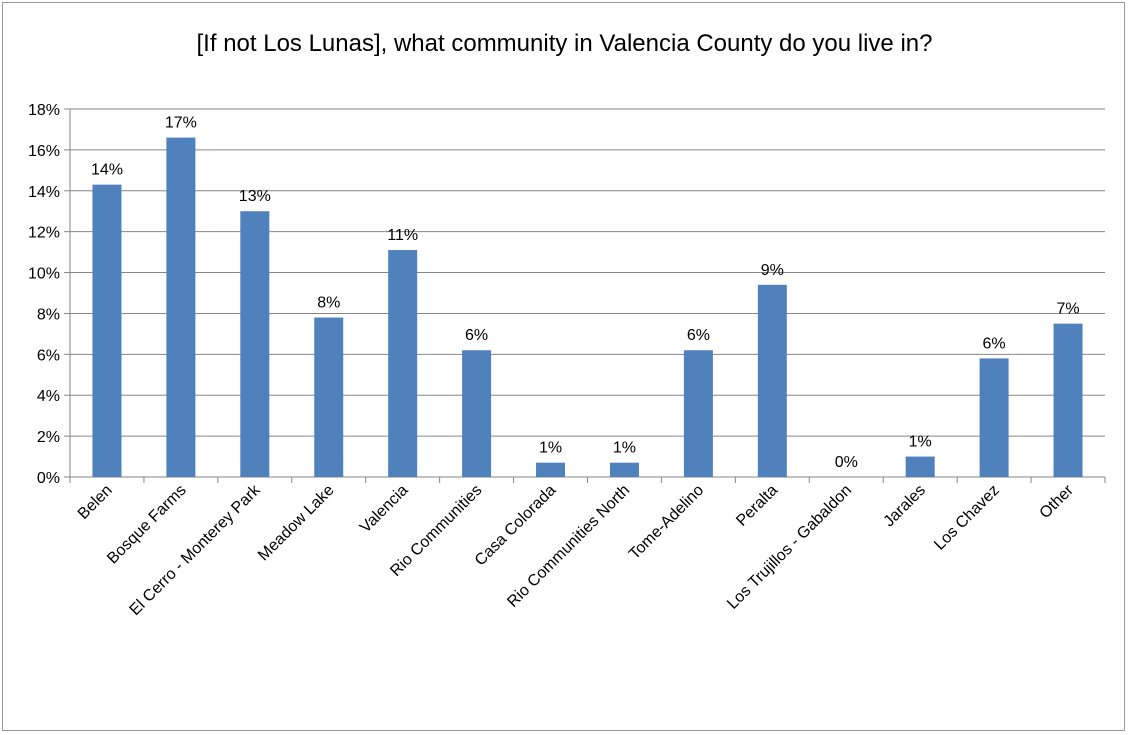 The height and width of the screenshot is (735, 1129). What do you see at coordinates (666, 522) in the screenshot?
I see `category-label: Tome-Adelino` at bounding box center [666, 522].